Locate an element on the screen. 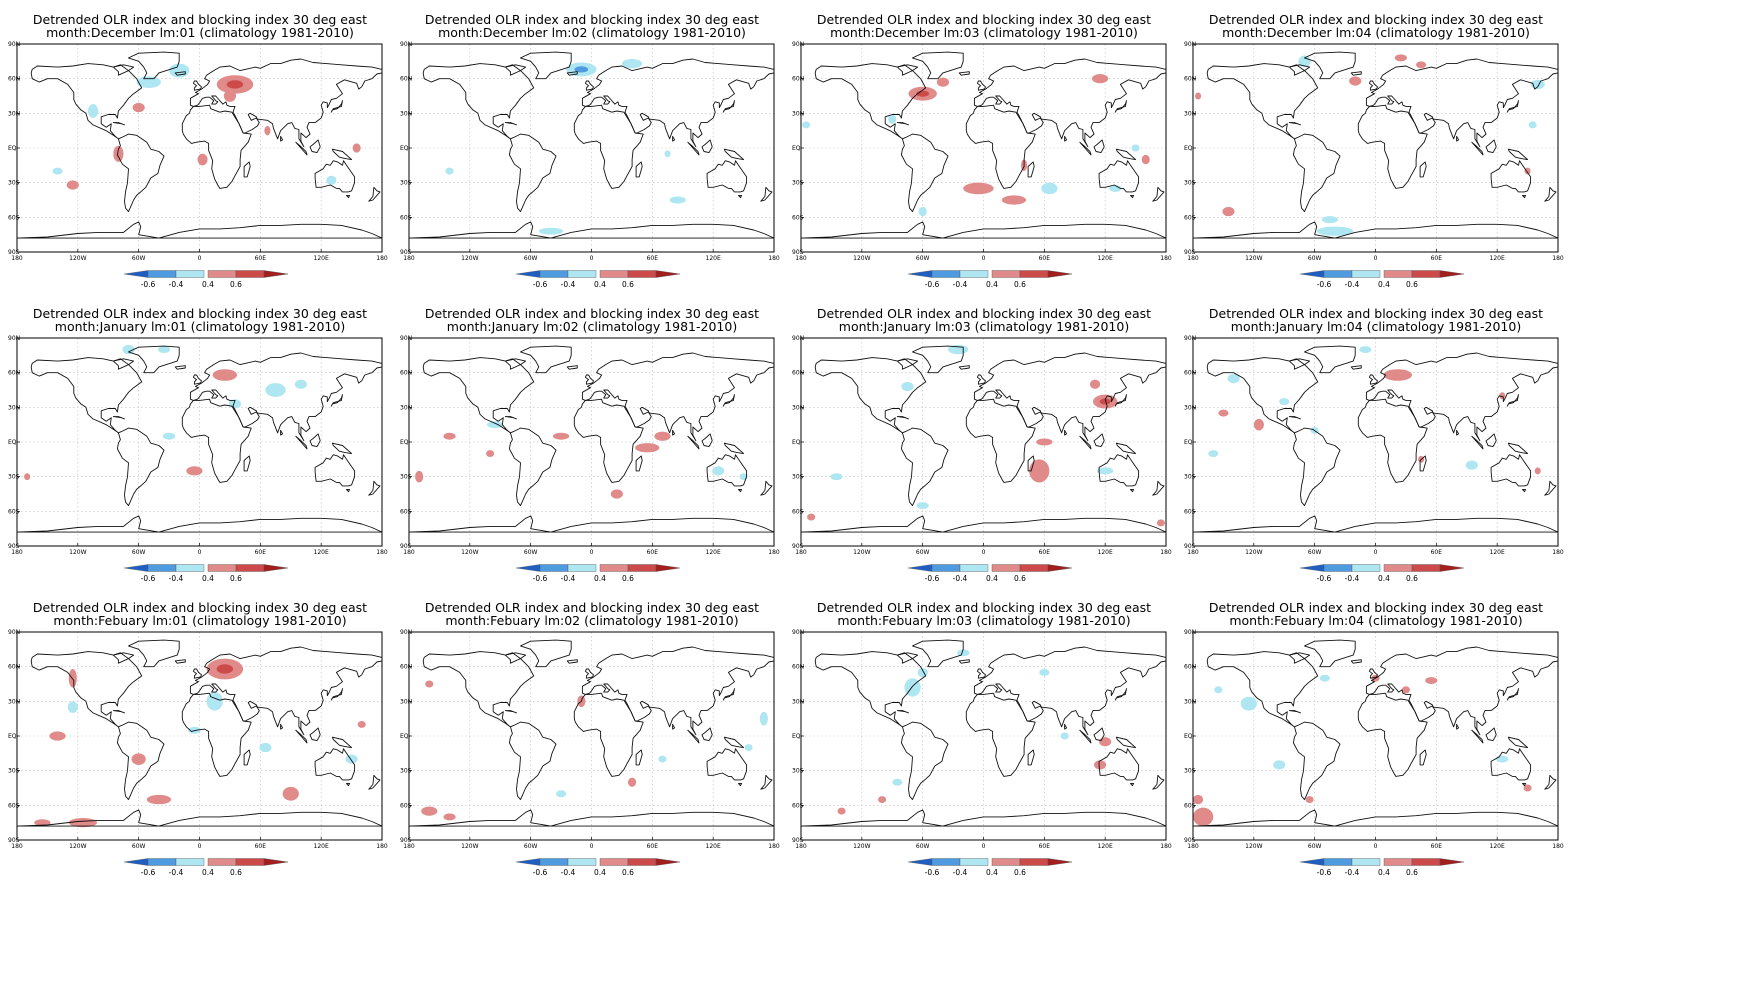  coastline-eurasia is located at coordinates (677, 691).